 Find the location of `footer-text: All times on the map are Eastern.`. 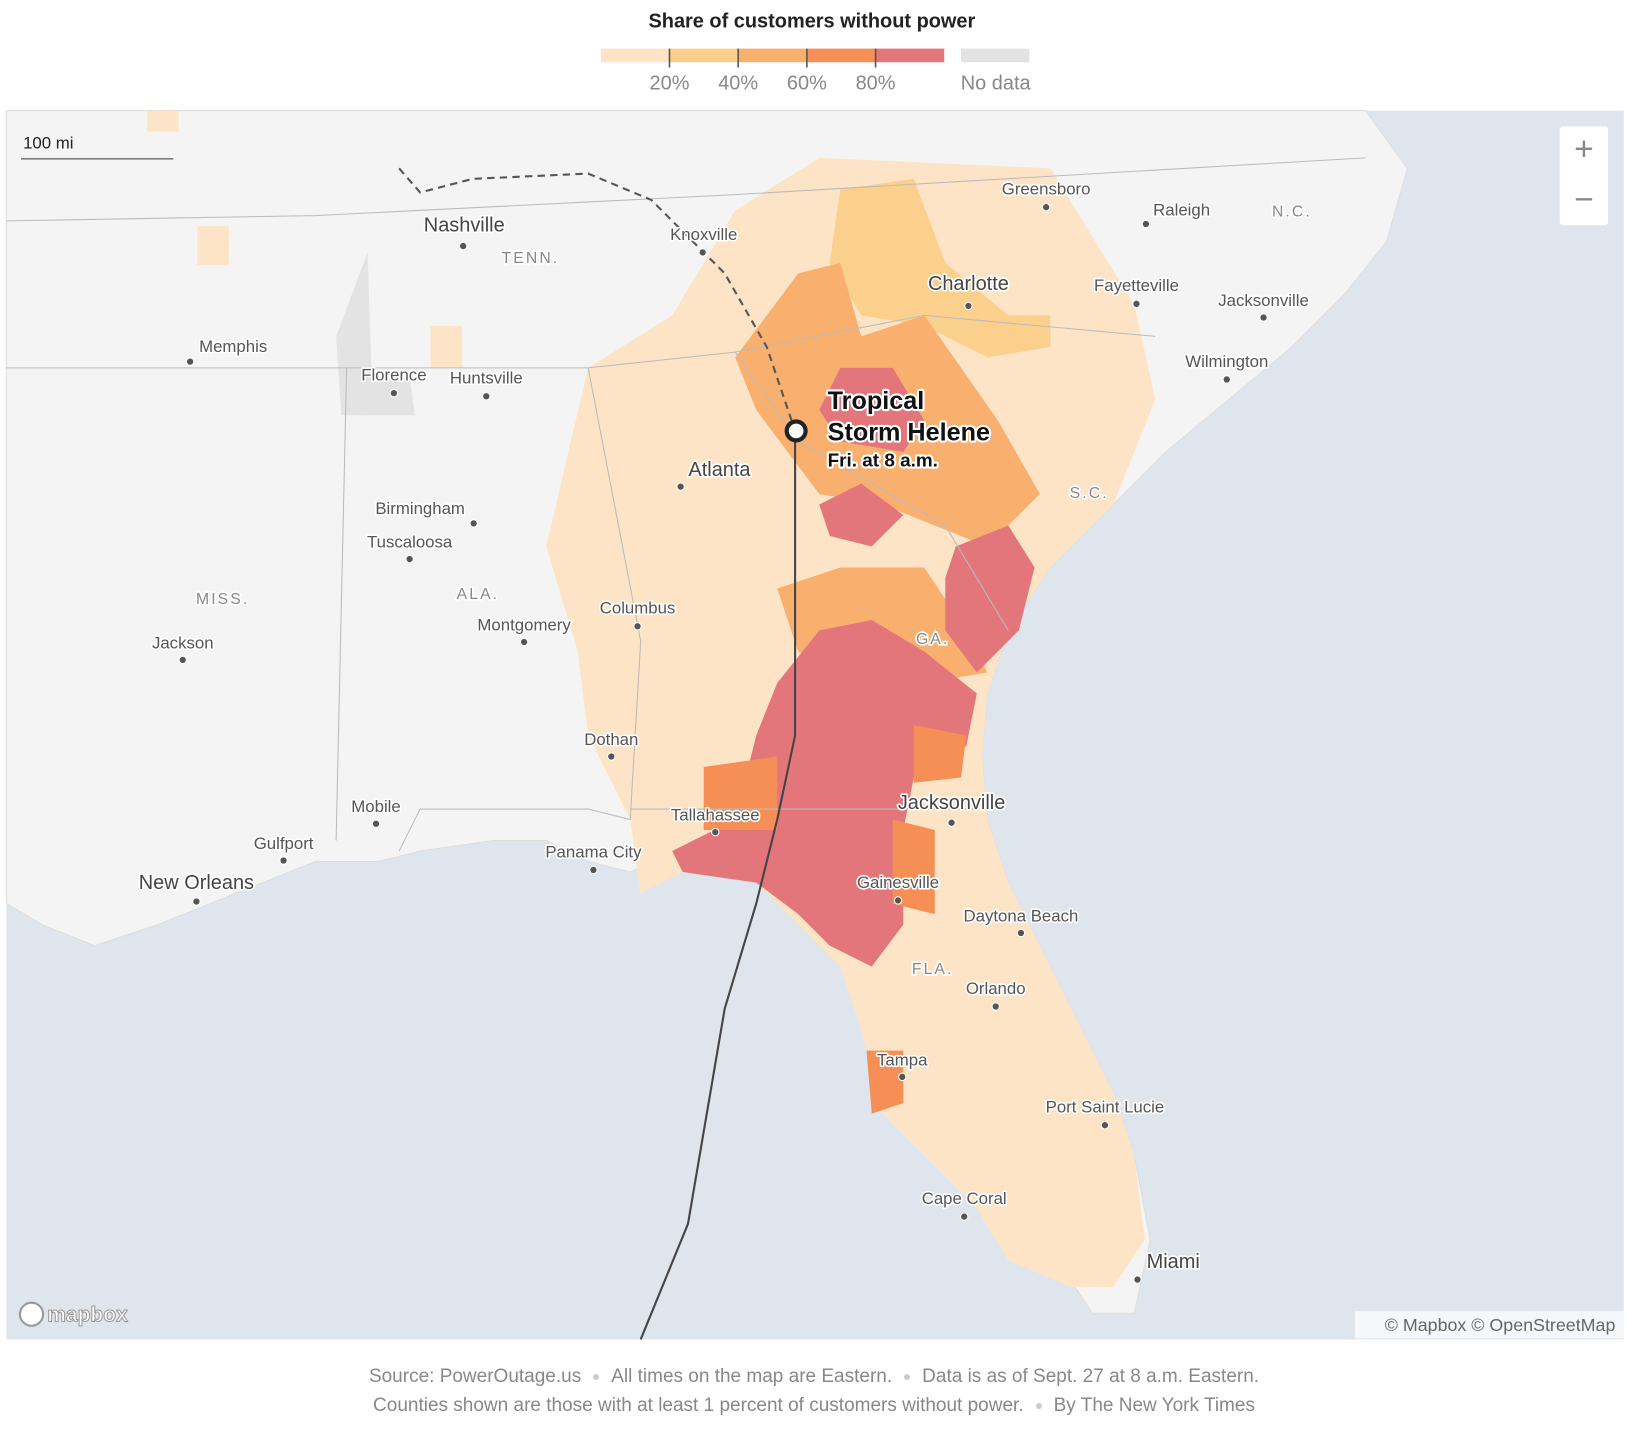

footer-text: All times on the map are Eastern. is located at coordinates (752, 1376).